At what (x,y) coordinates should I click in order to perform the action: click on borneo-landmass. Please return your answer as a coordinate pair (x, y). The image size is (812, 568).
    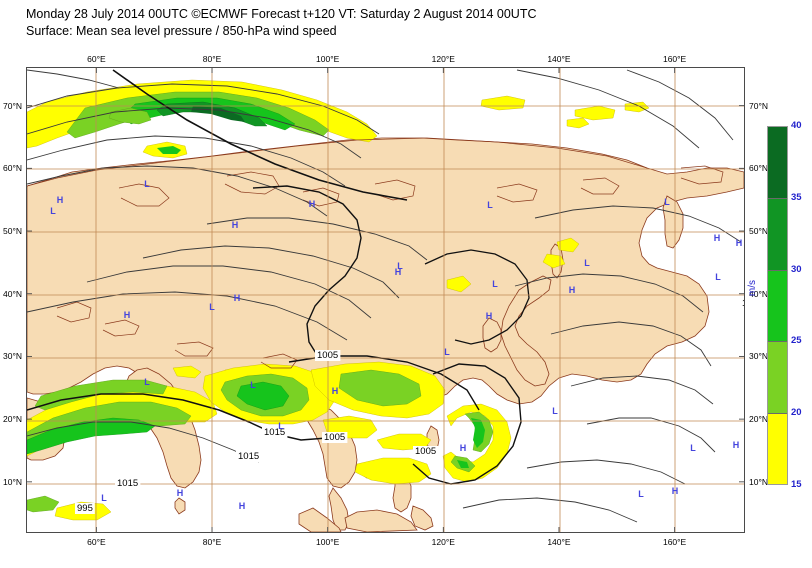
    Looking at the image, I should click on (381, 520).